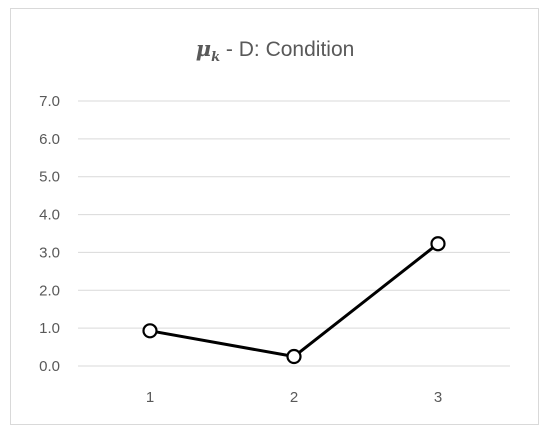 The image size is (550, 435). Describe the element at coordinates (203, 48) in the screenshot. I see `title-symbol: μ` at that location.